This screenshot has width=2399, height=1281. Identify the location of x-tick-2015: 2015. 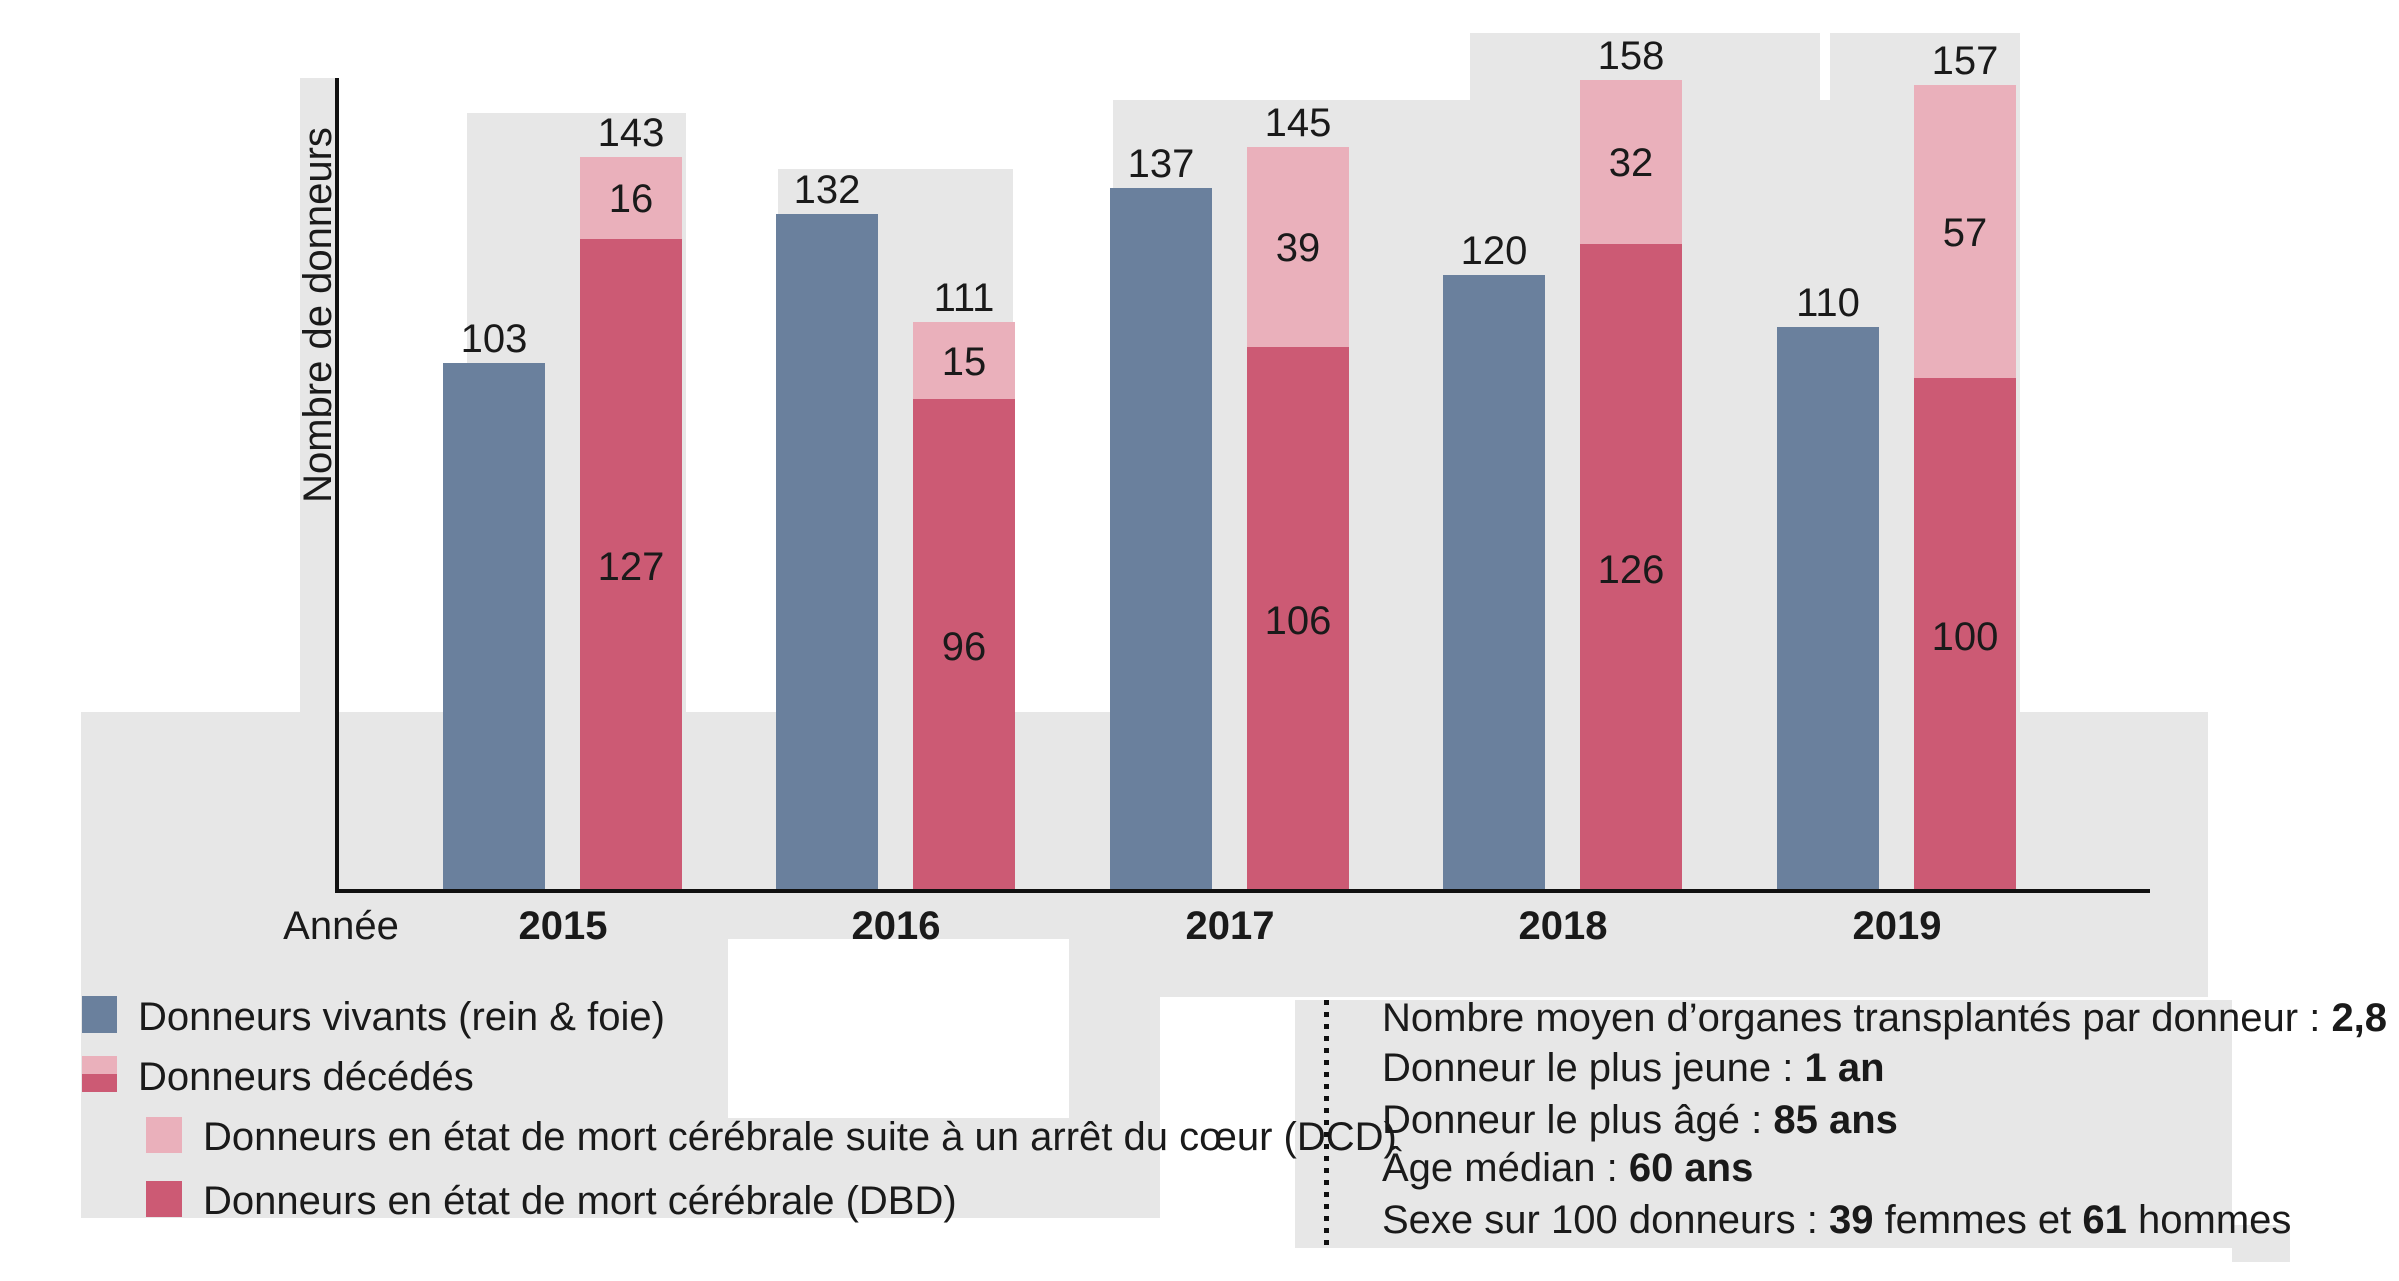
(563, 926).